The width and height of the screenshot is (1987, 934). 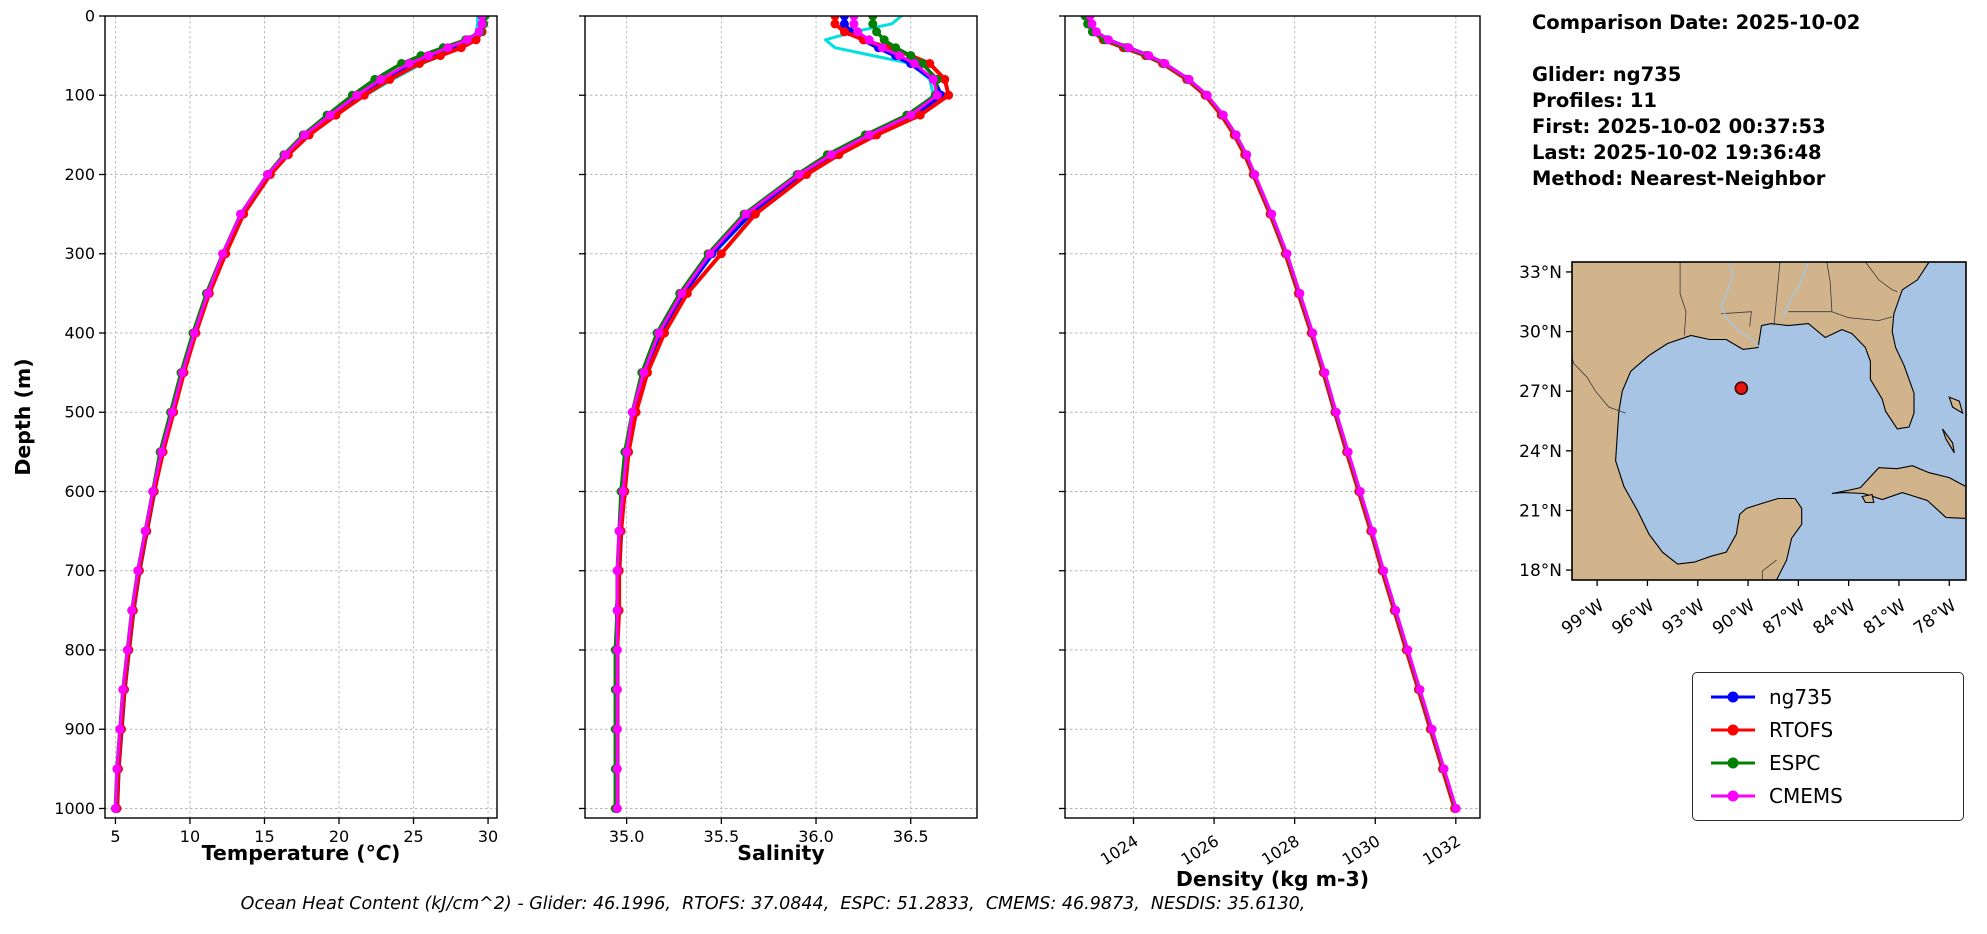 What do you see at coordinates (1801, 697) in the screenshot?
I see `legend-label: ng735` at bounding box center [1801, 697].